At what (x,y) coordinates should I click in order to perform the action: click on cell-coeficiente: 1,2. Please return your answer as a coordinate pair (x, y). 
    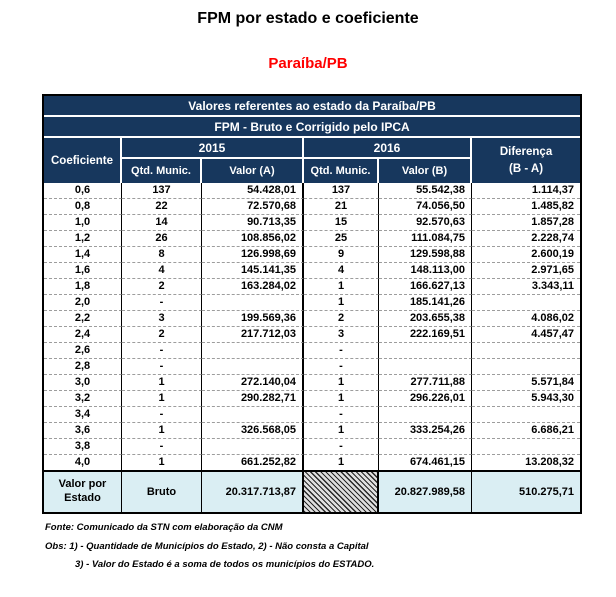
    Looking at the image, I should click on (83, 239).